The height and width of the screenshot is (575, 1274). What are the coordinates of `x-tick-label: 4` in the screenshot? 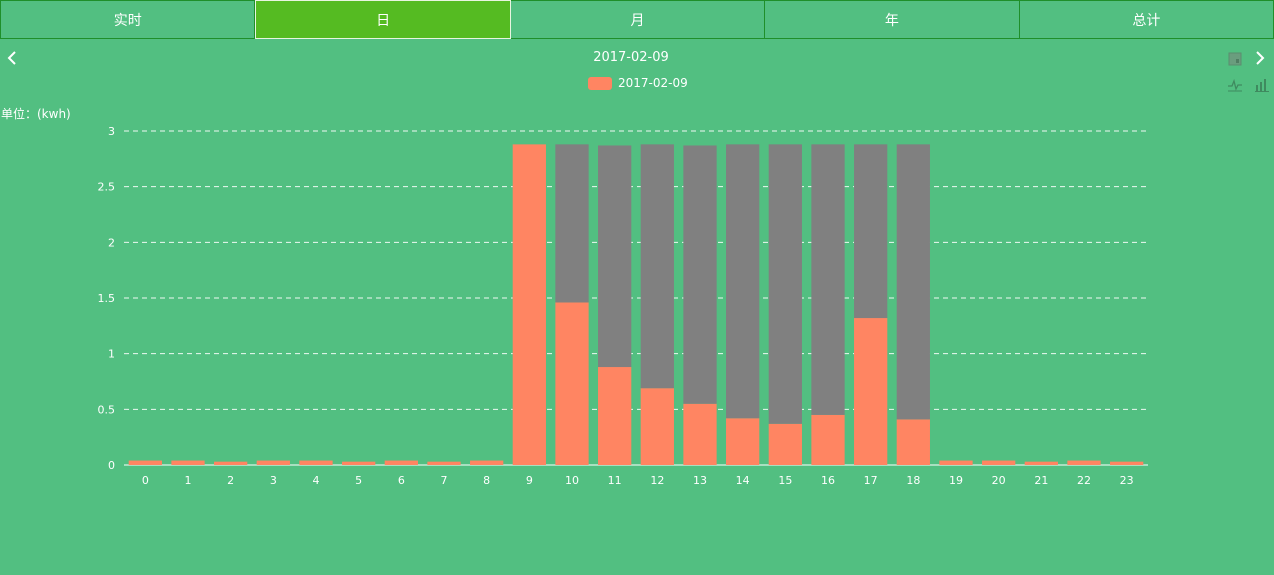 It's located at (316, 480).